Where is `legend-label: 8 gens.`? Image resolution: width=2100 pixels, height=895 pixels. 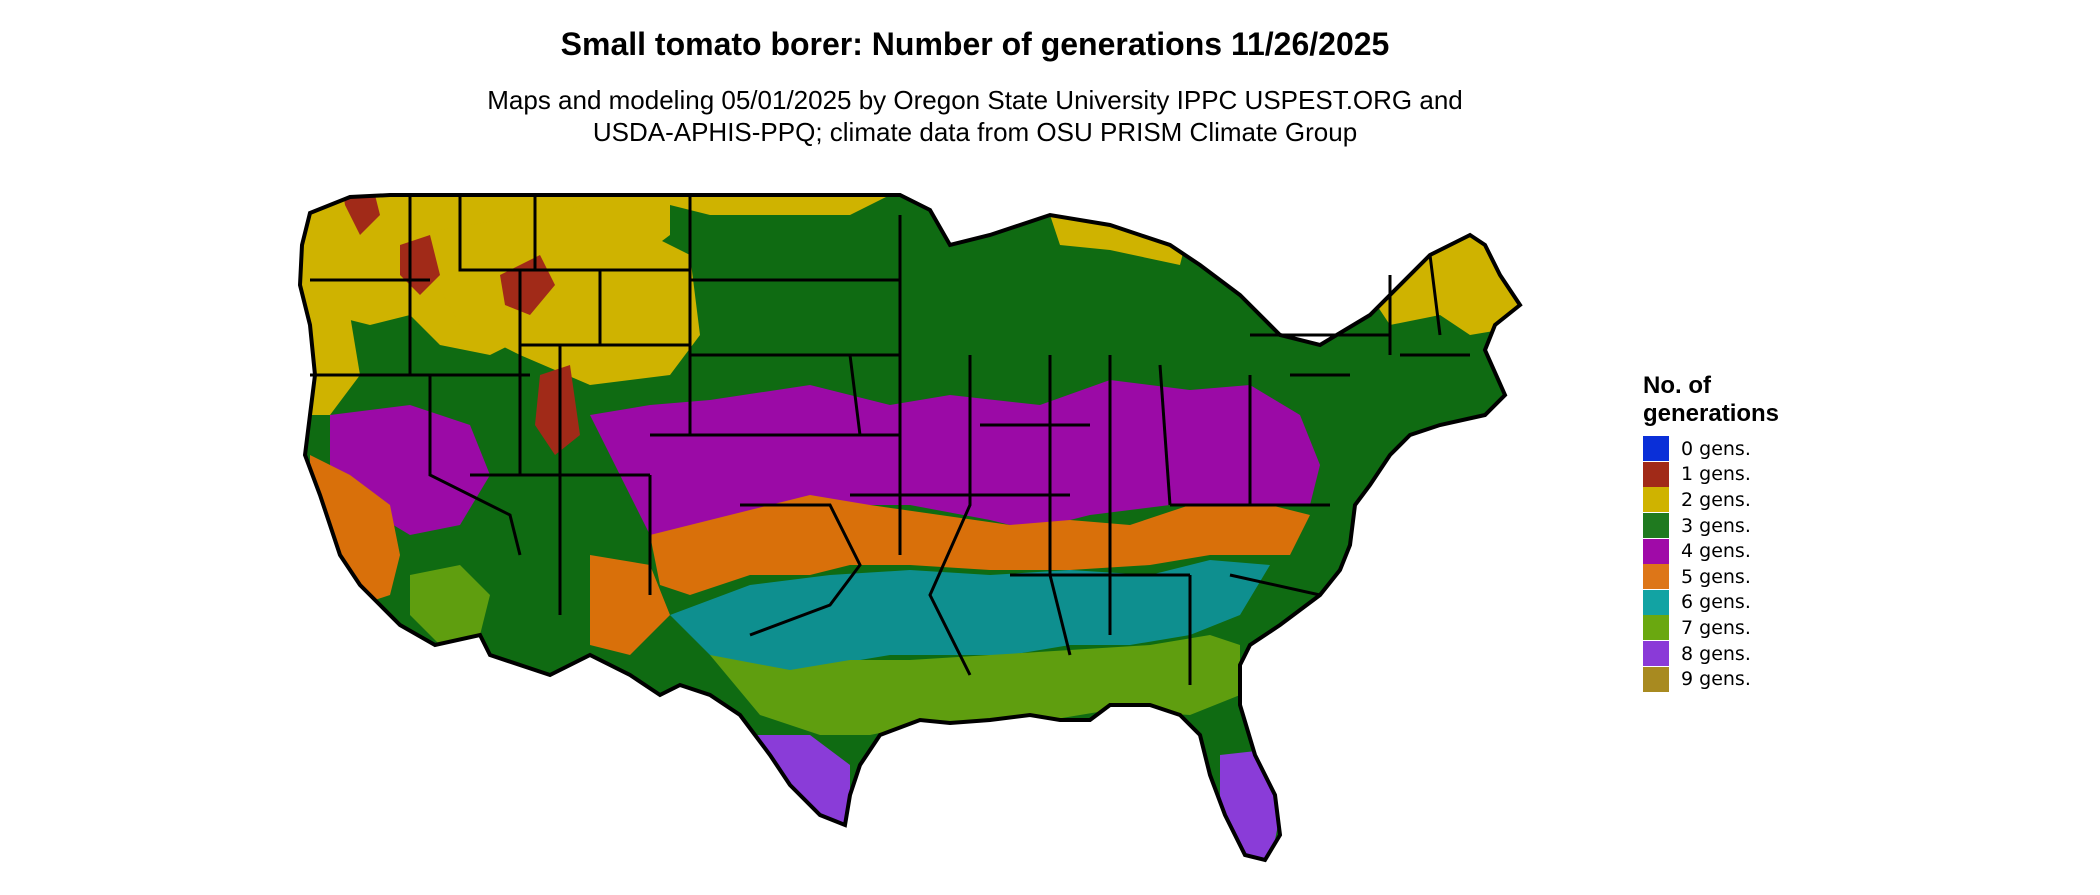
legend-label: 8 gens. is located at coordinates (1716, 653).